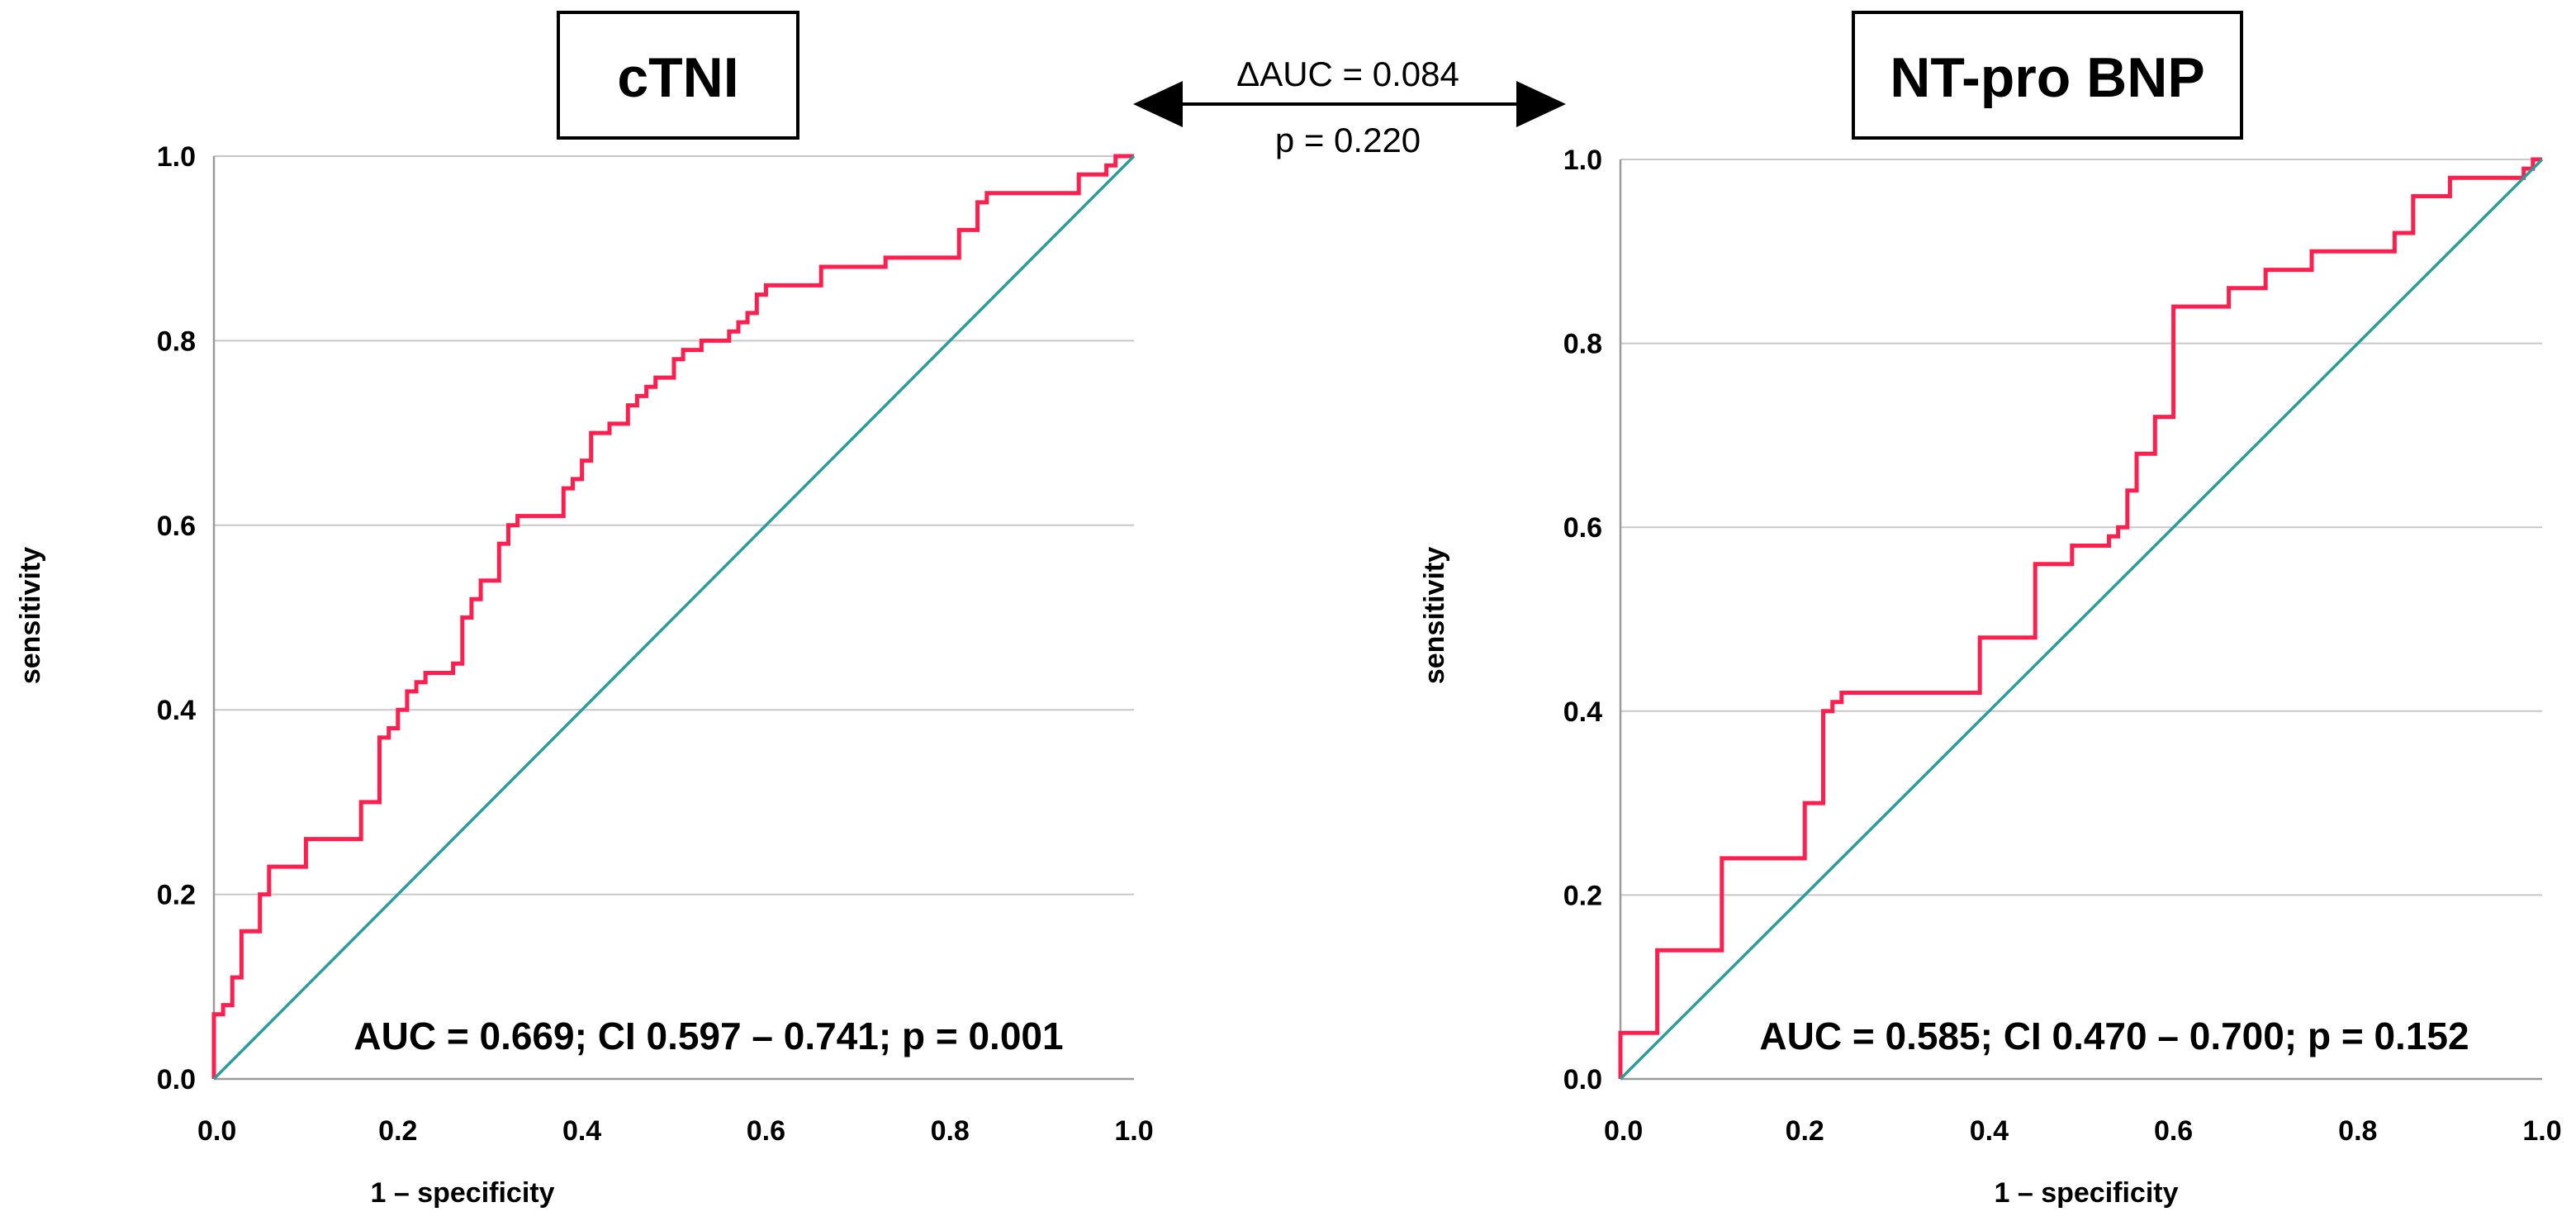  Describe the element at coordinates (176, 896) in the screenshot. I see `ctni-y-tick-label: 0.2` at that location.